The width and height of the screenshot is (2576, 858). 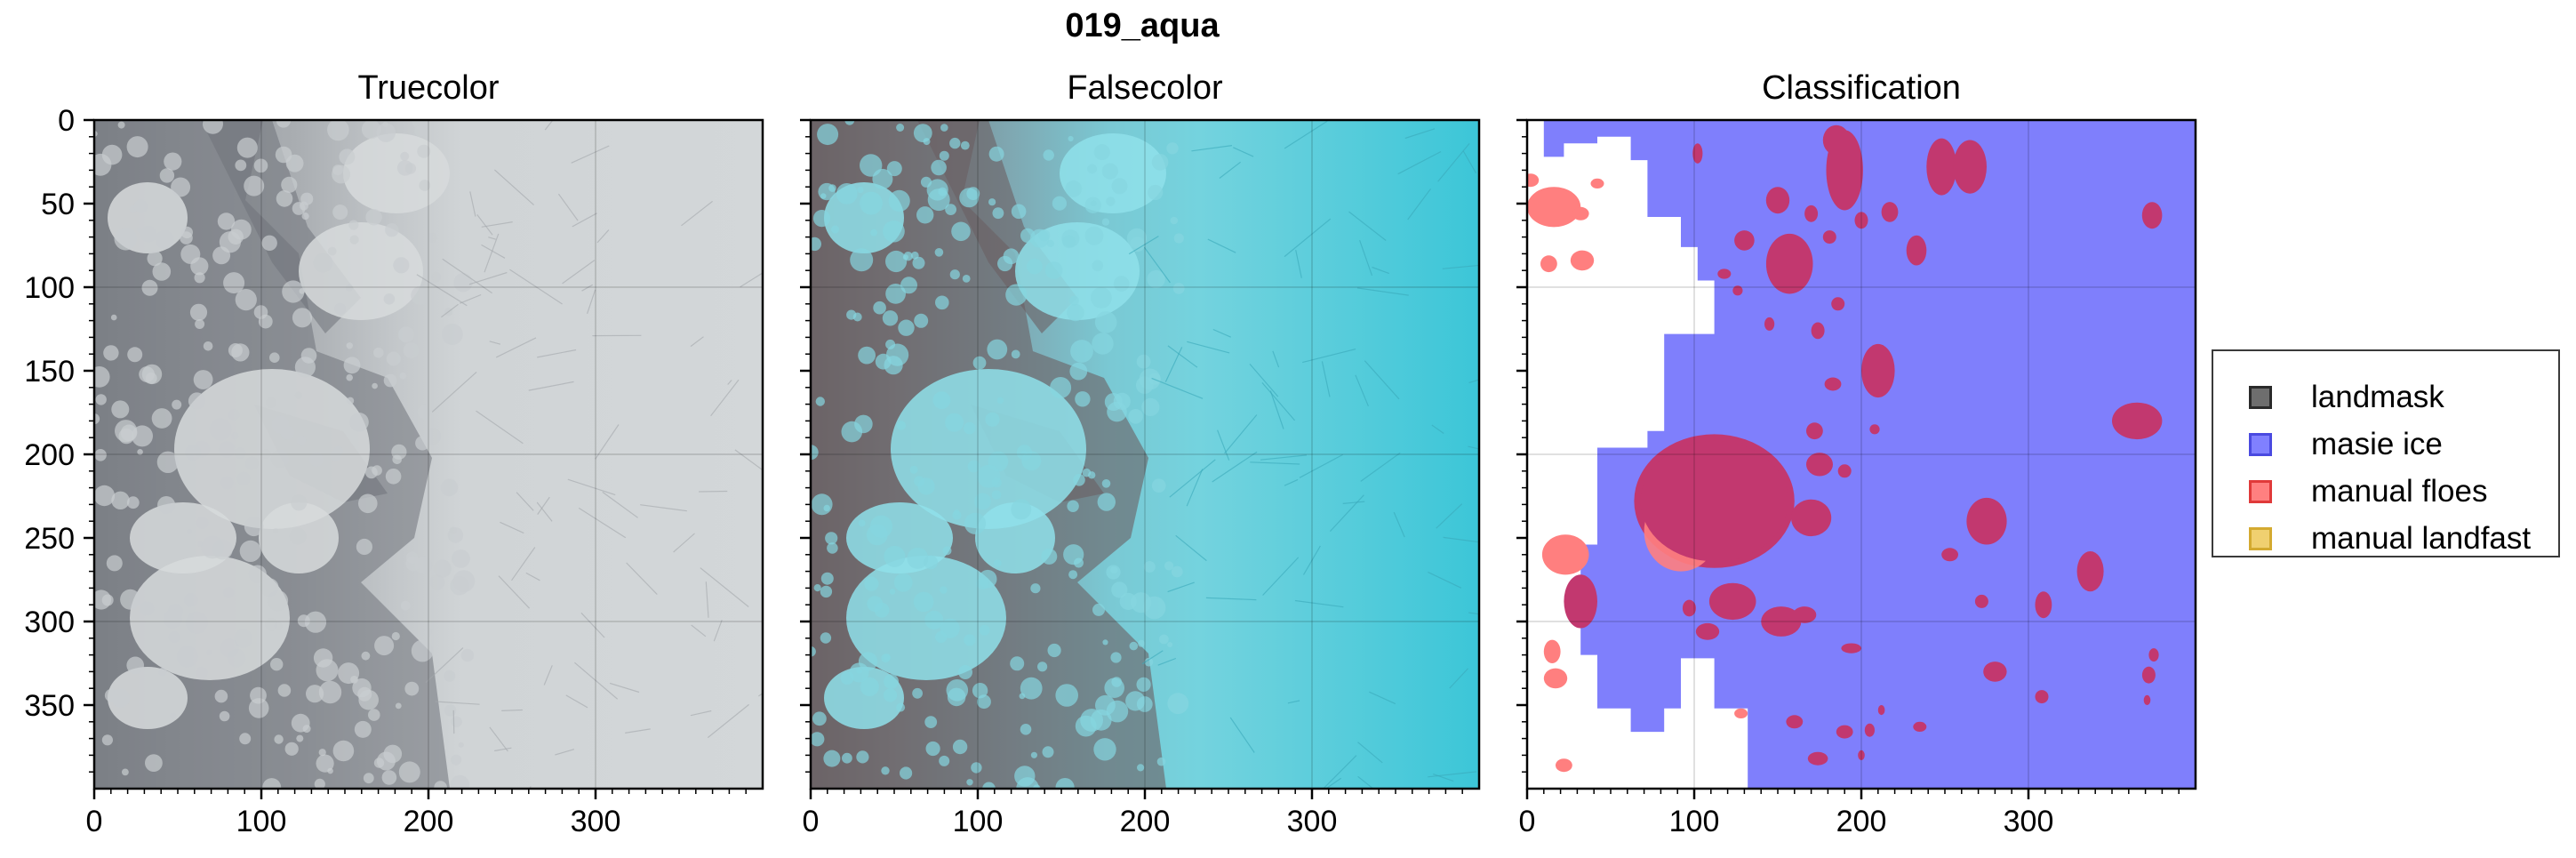 What do you see at coordinates (1145, 88) in the screenshot?
I see `panel-title-falsecolor: Falsecolor` at bounding box center [1145, 88].